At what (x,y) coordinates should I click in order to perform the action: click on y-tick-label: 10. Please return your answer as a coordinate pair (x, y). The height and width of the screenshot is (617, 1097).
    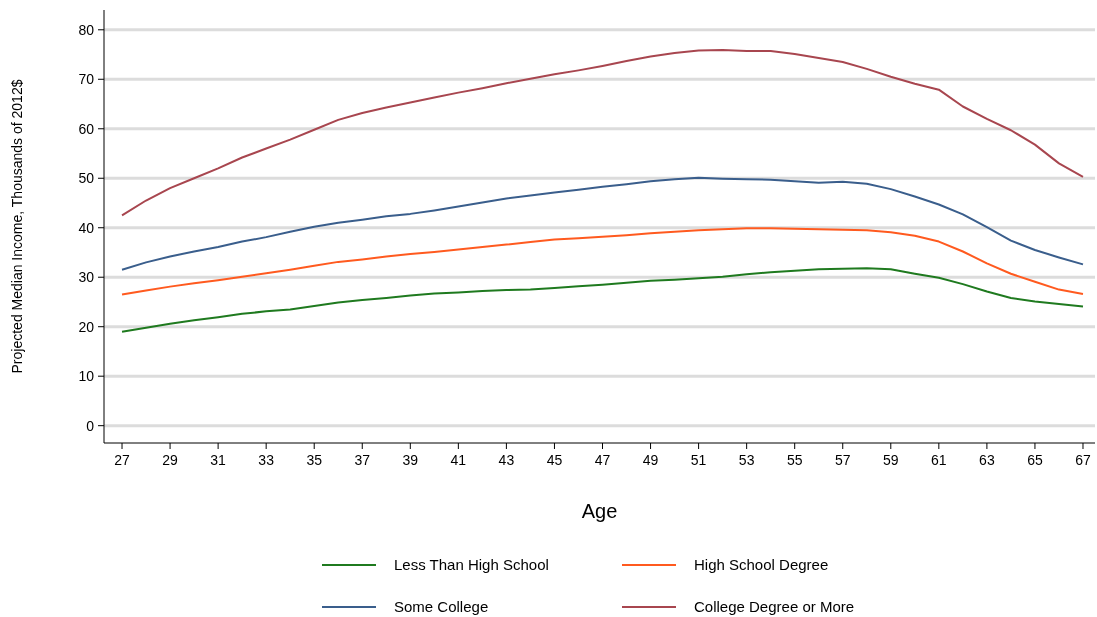
    Looking at the image, I should click on (86, 376).